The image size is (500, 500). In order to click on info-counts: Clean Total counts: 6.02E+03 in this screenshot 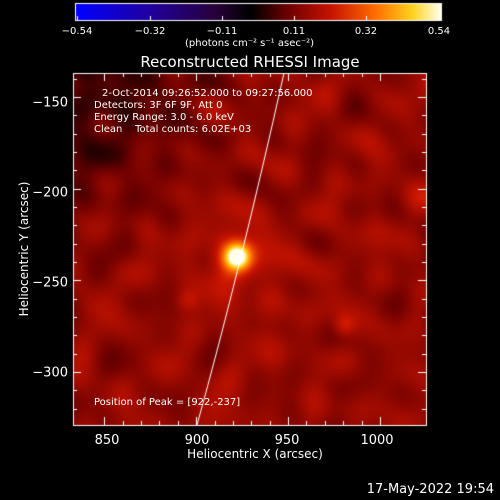, I will do `click(173, 129)`.